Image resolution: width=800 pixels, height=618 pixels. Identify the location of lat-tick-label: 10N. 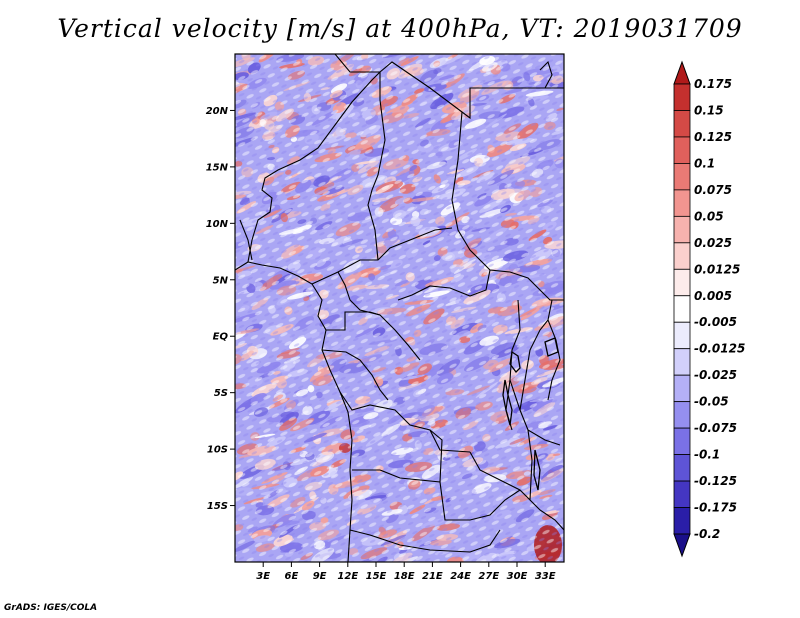
(217, 224).